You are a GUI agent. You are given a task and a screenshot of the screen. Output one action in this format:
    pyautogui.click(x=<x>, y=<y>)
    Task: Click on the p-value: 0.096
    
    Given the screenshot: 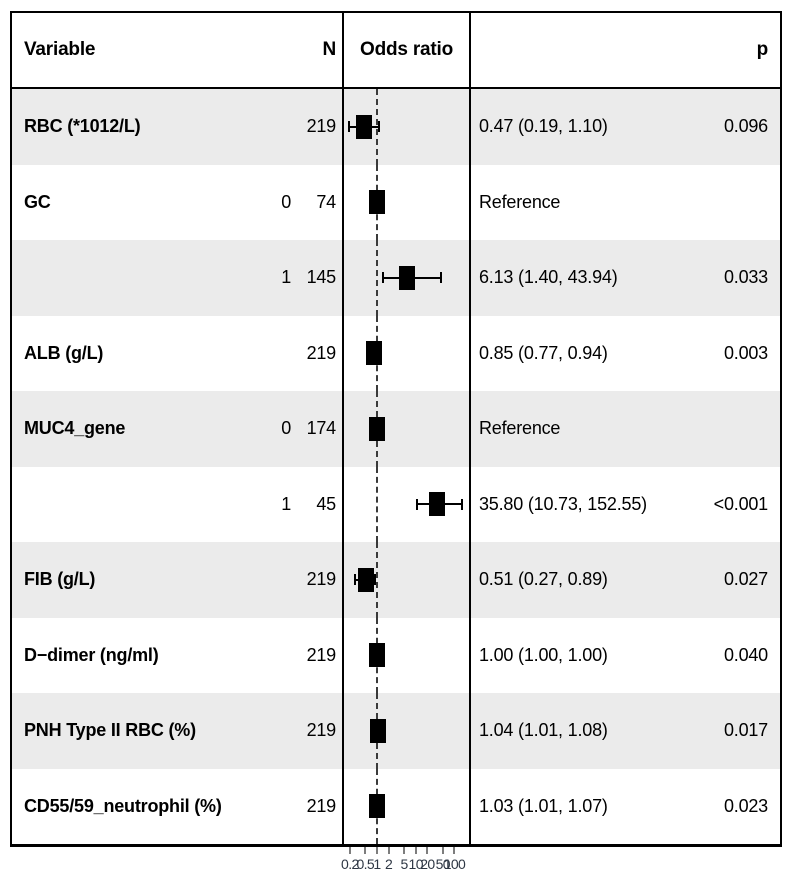 What is the action you would take?
    pyautogui.click(x=745, y=126)
    